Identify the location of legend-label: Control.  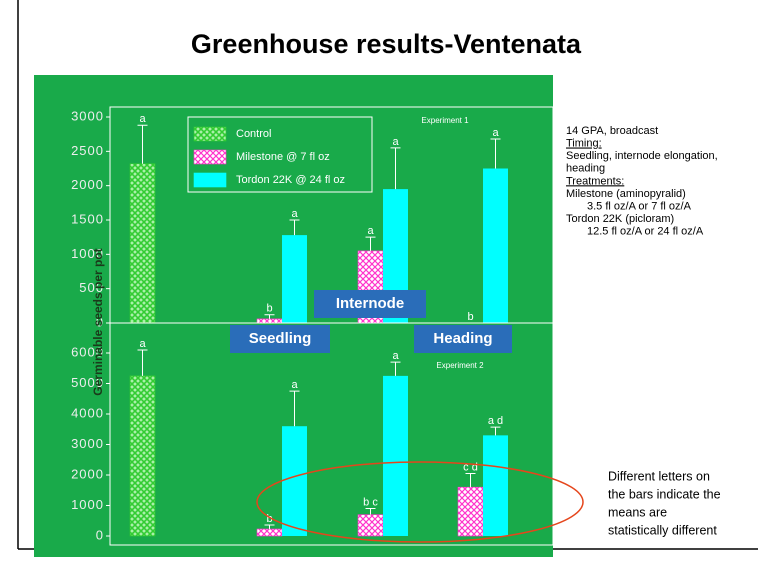
(253, 134).